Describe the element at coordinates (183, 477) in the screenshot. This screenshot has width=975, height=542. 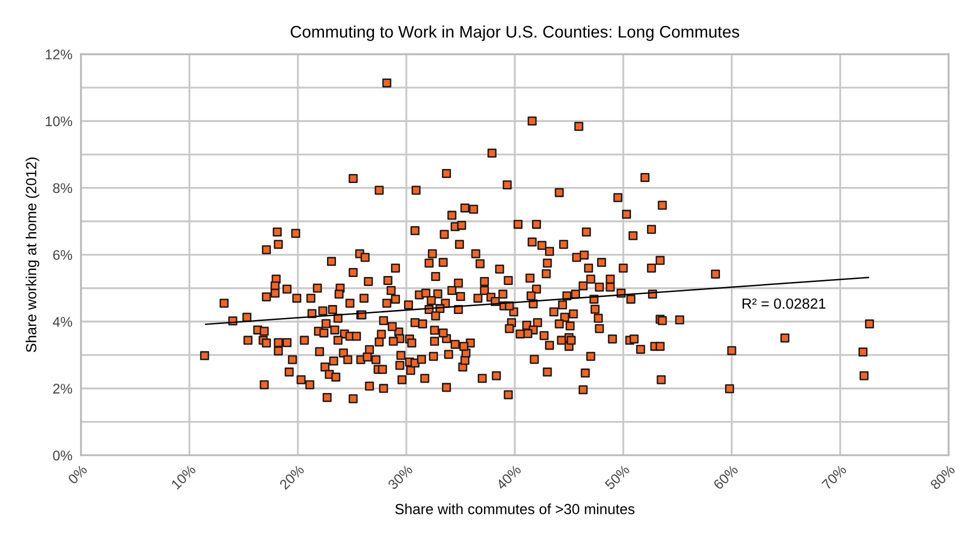
I see `x-tick-label: 10%` at that location.